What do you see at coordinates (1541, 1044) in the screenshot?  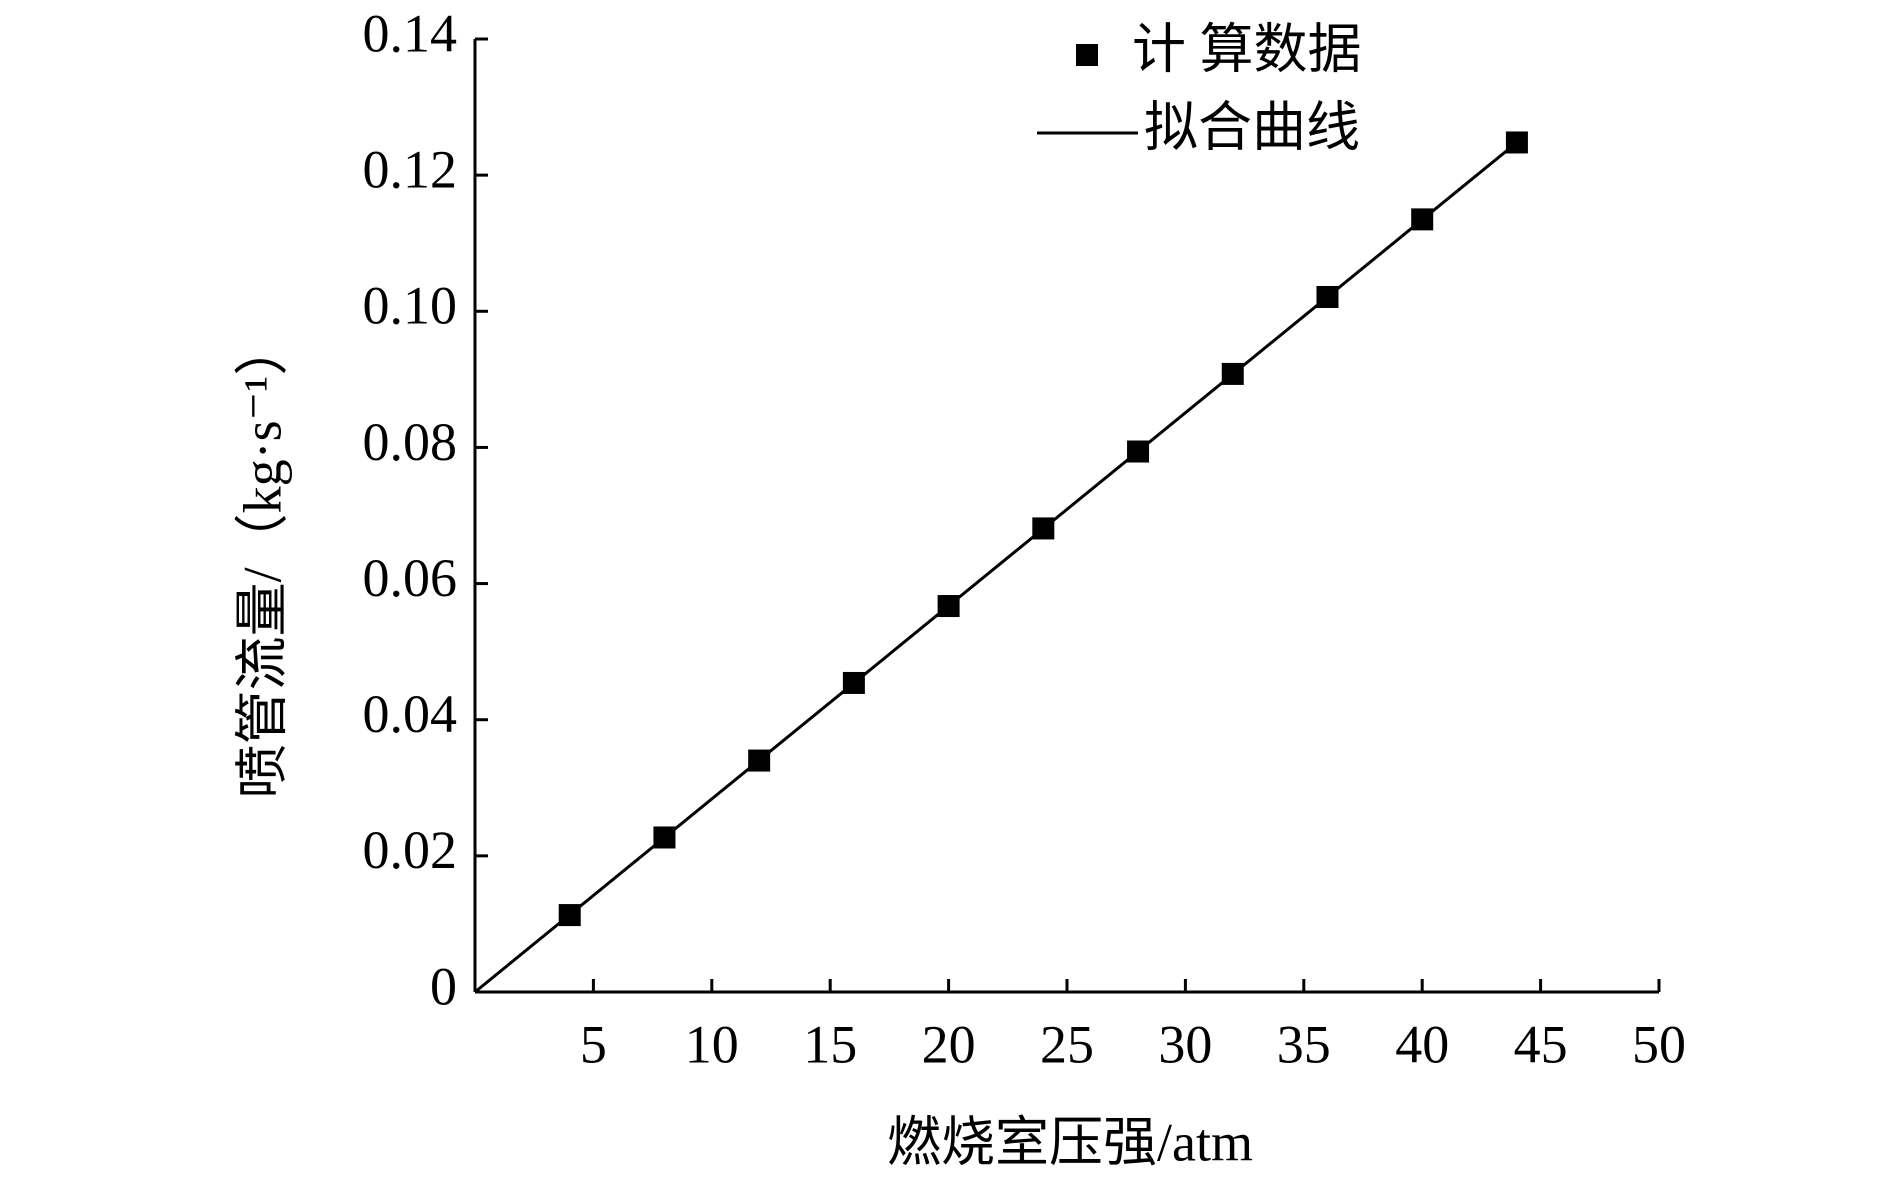 I see `x-tick-label: 45` at bounding box center [1541, 1044].